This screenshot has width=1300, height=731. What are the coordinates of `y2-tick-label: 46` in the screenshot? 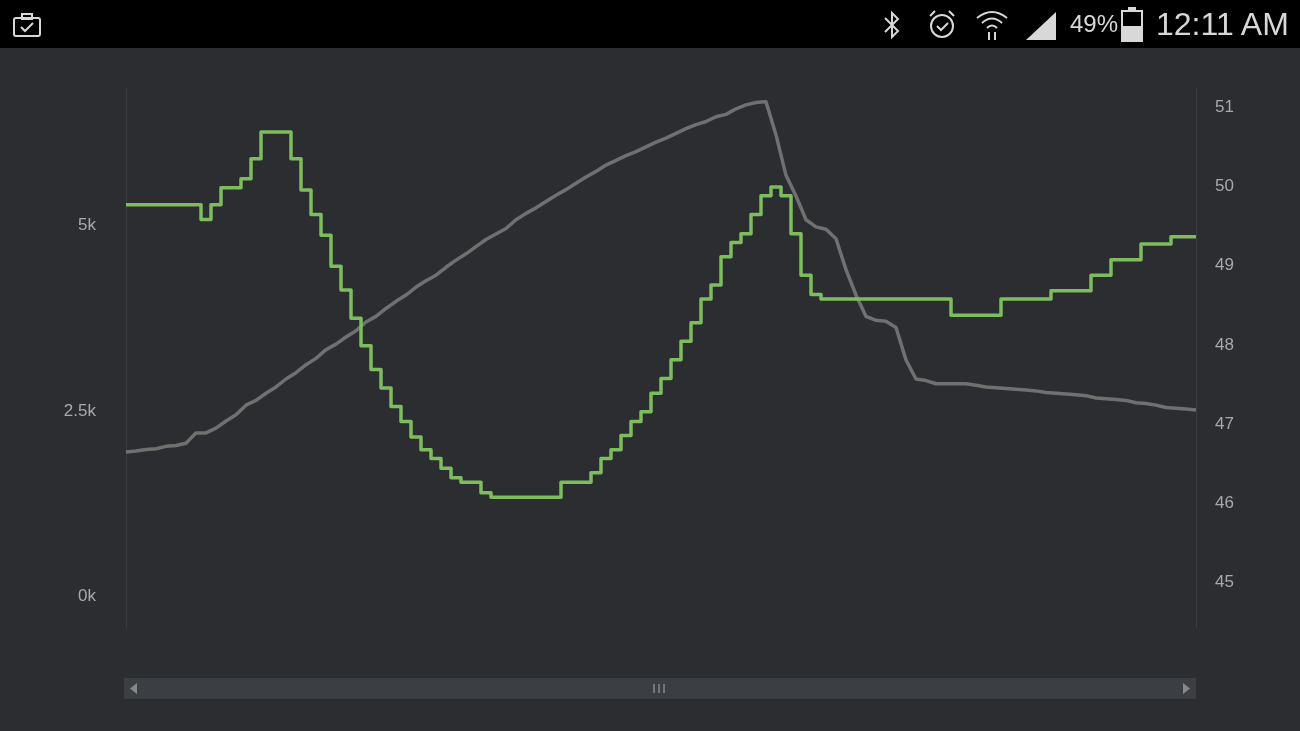 It's located at (1224, 503).